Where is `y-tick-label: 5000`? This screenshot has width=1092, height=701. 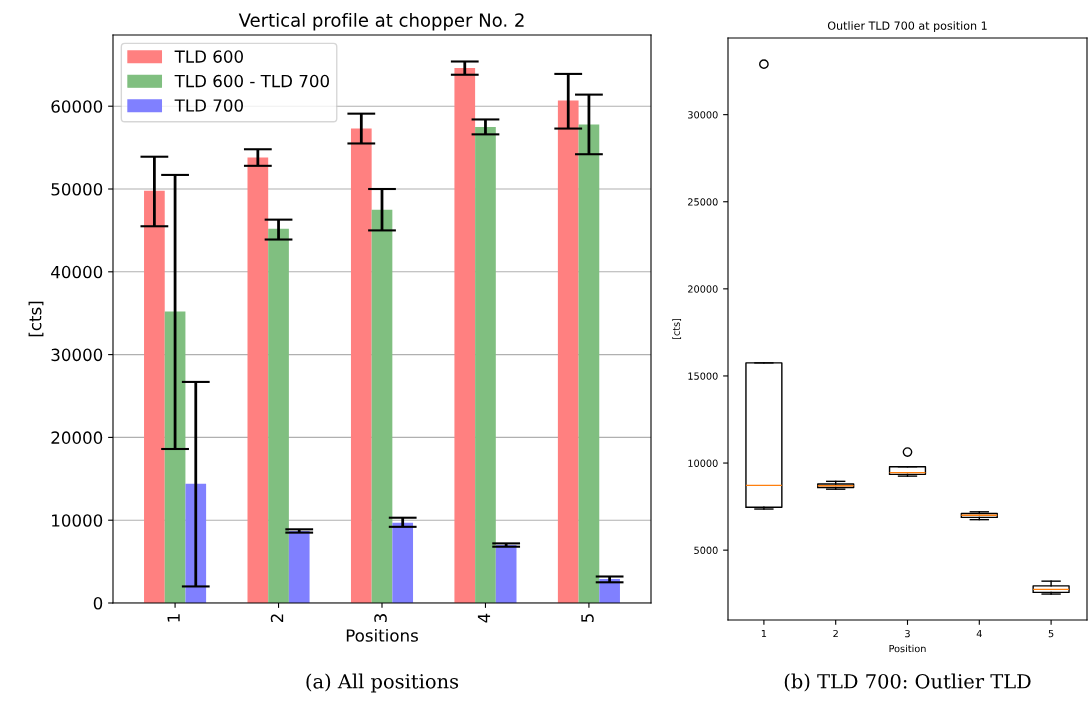
y-tick-label: 5000 is located at coordinates (706, 550).